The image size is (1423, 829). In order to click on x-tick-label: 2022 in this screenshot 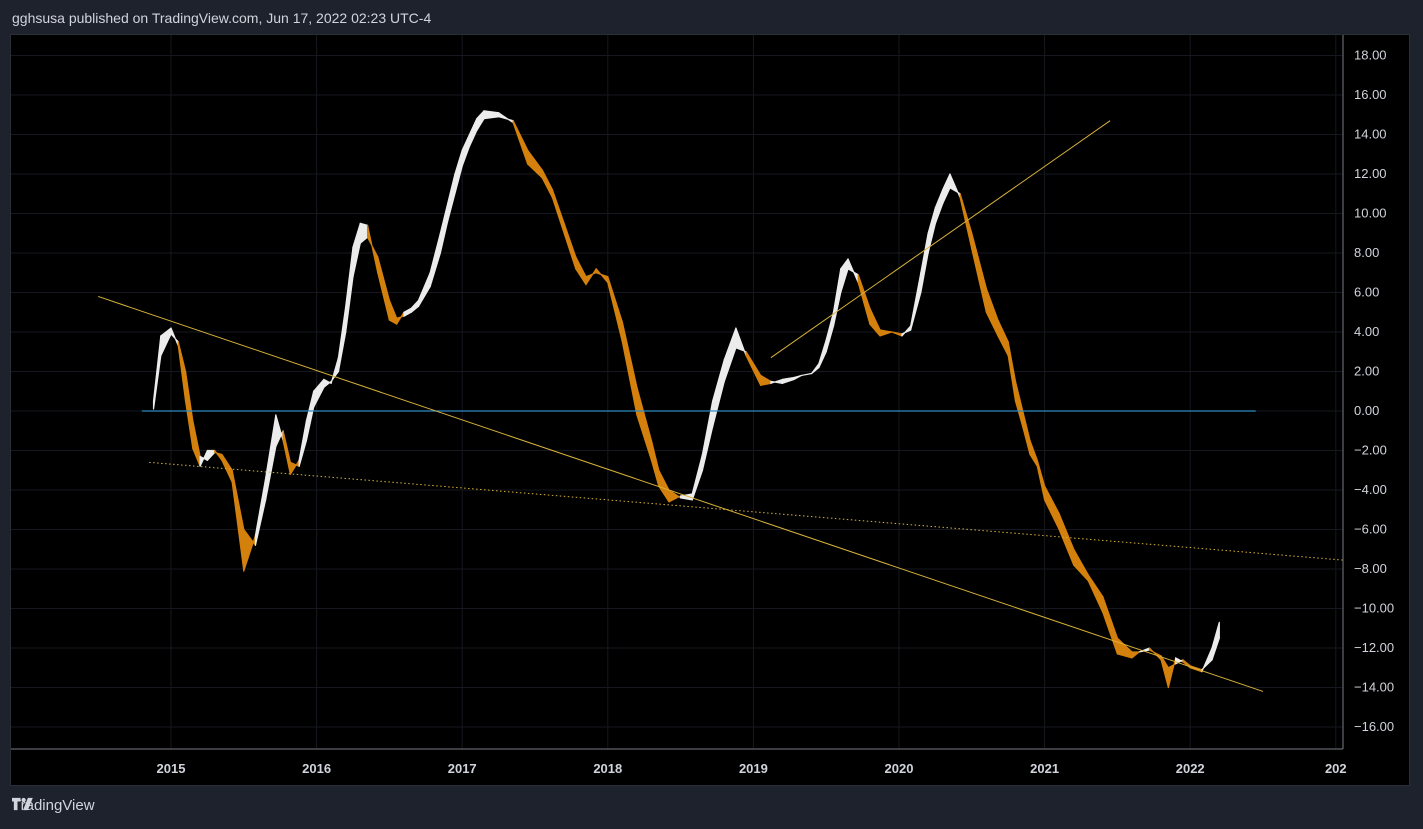, I will do `click(1190, 768)`.